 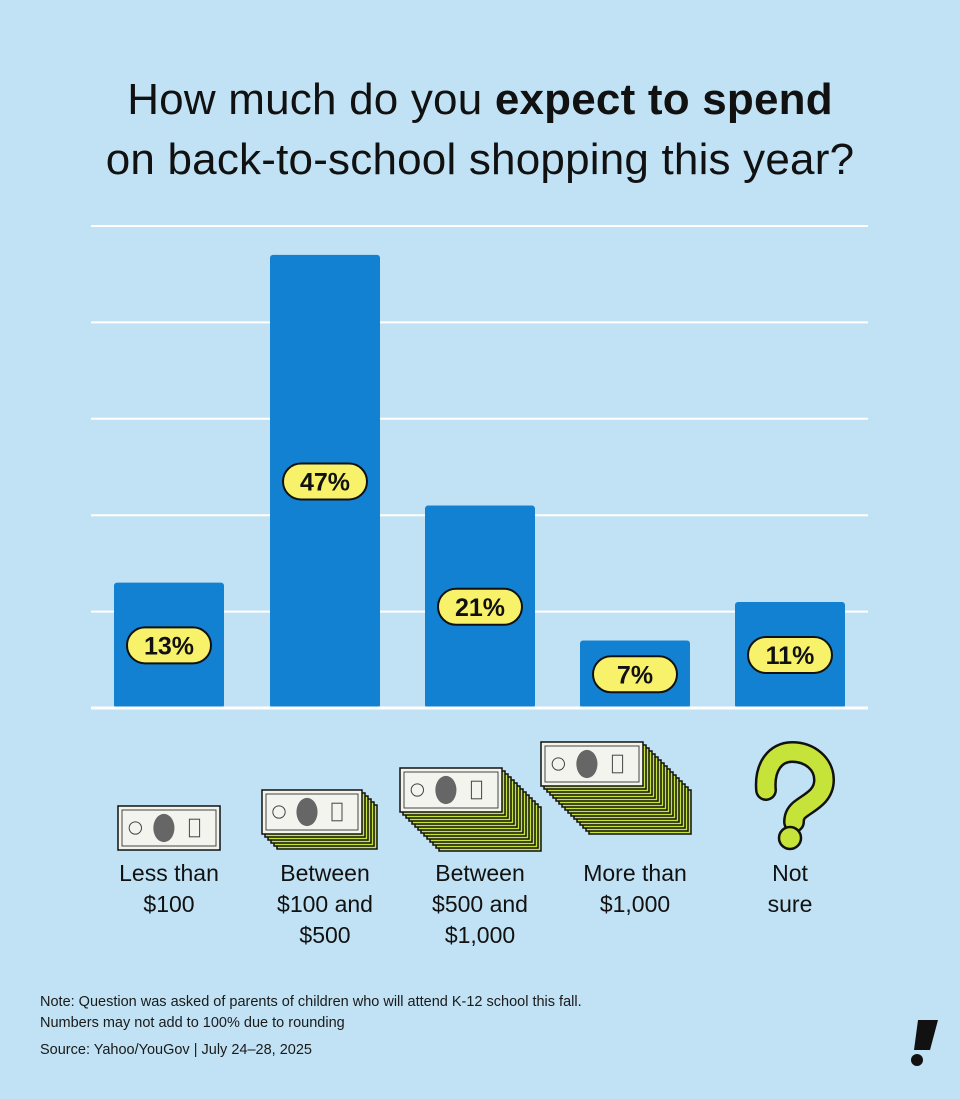 What do you see at coordinates (616, 788) in the screenshot?
I see `large-bill-stack-icon` at bounding box center [616, 788].